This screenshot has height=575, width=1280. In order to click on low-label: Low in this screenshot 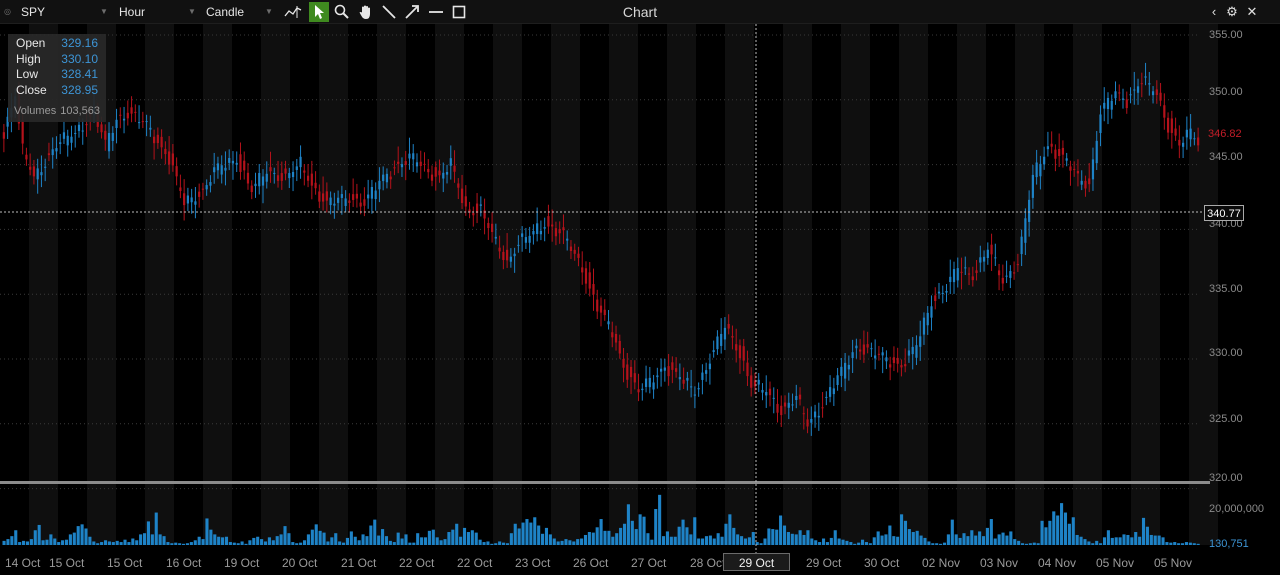, I will do `click(27, 74)`.